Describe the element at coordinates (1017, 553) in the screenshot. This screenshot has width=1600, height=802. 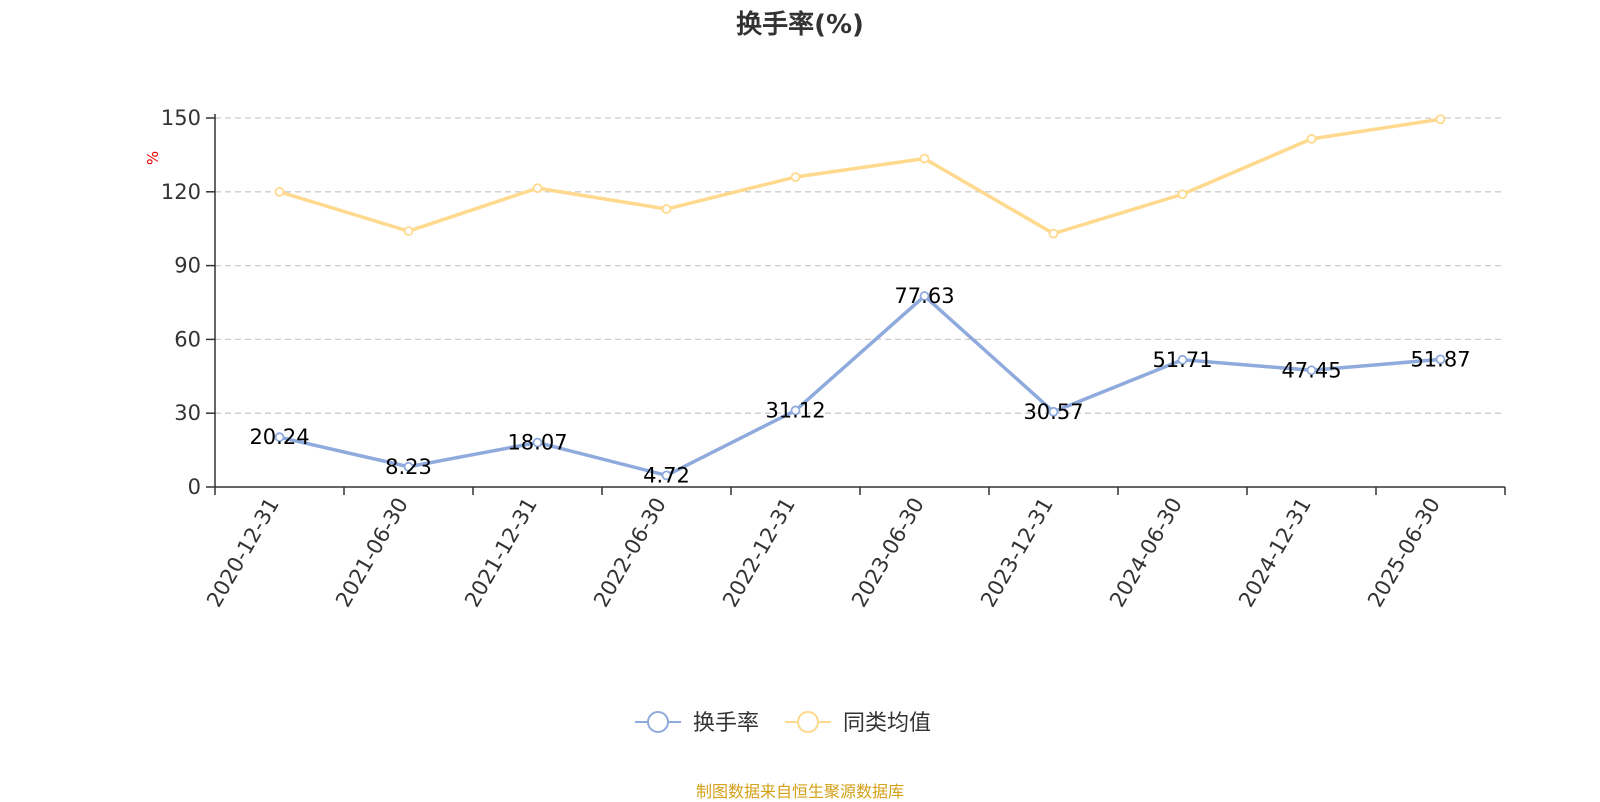
I see `x-tick-label: 2023-12-31` at that location.